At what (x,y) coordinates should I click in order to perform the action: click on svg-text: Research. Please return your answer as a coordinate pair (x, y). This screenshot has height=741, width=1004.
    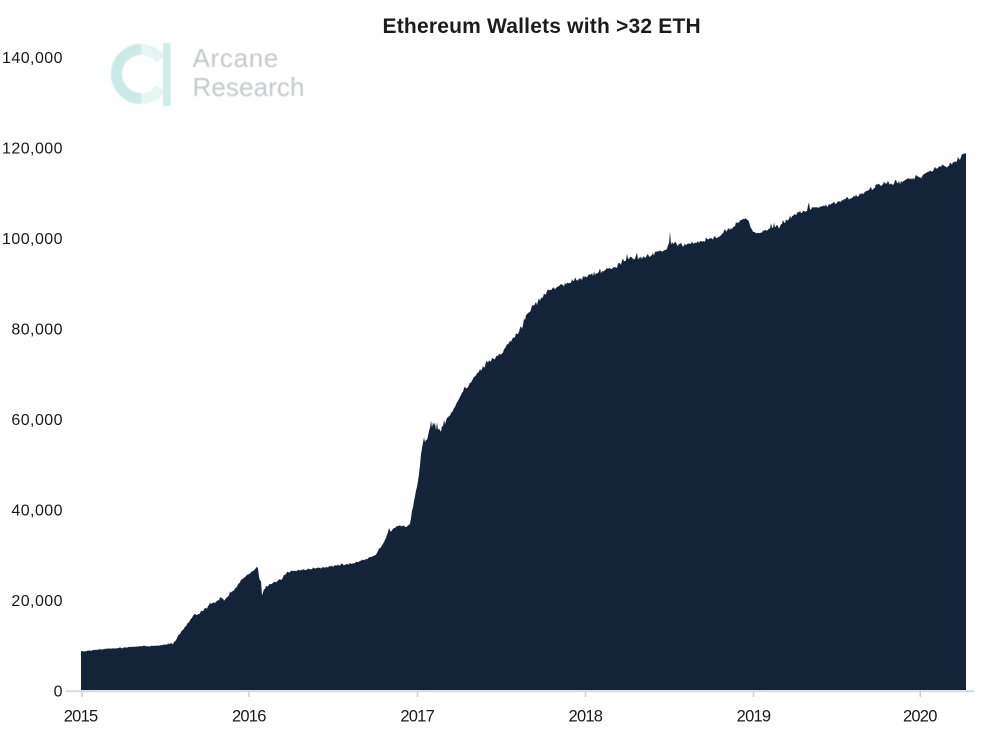
    Looking at the image, I should click on (249, 87).